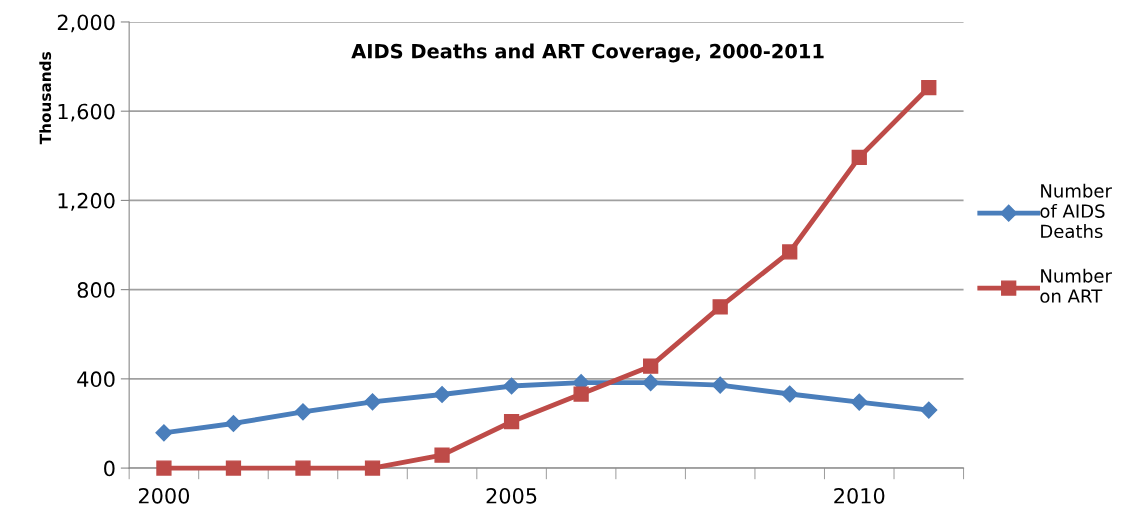  What do you see at coordinates (1076, 211) in the screenshot?
I see `legend-label: Number of AIDS Deaths` at bounding box center [1076, 211].